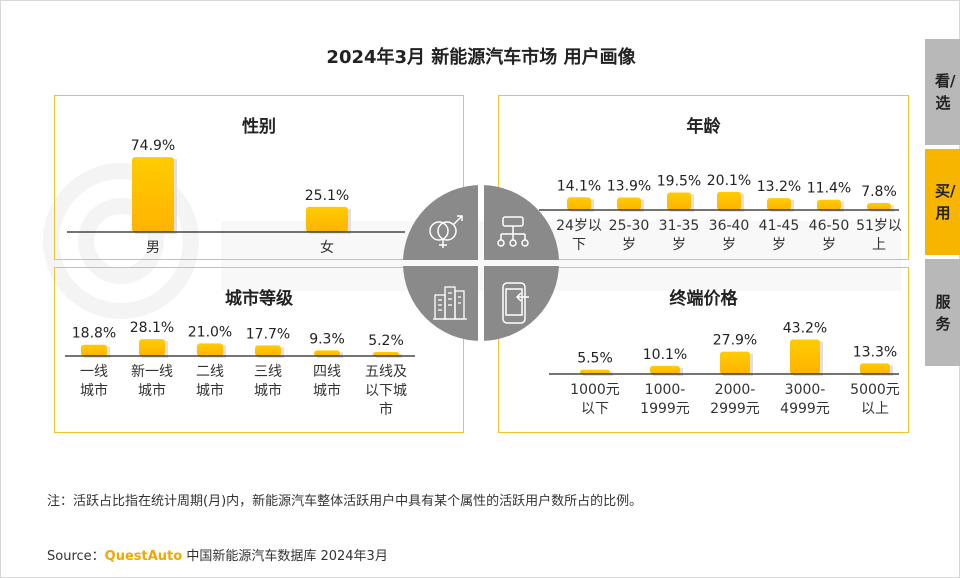 This screenshot has height=578, width=960. I want to click on panel-title: 城市等级, so click(259, 299).